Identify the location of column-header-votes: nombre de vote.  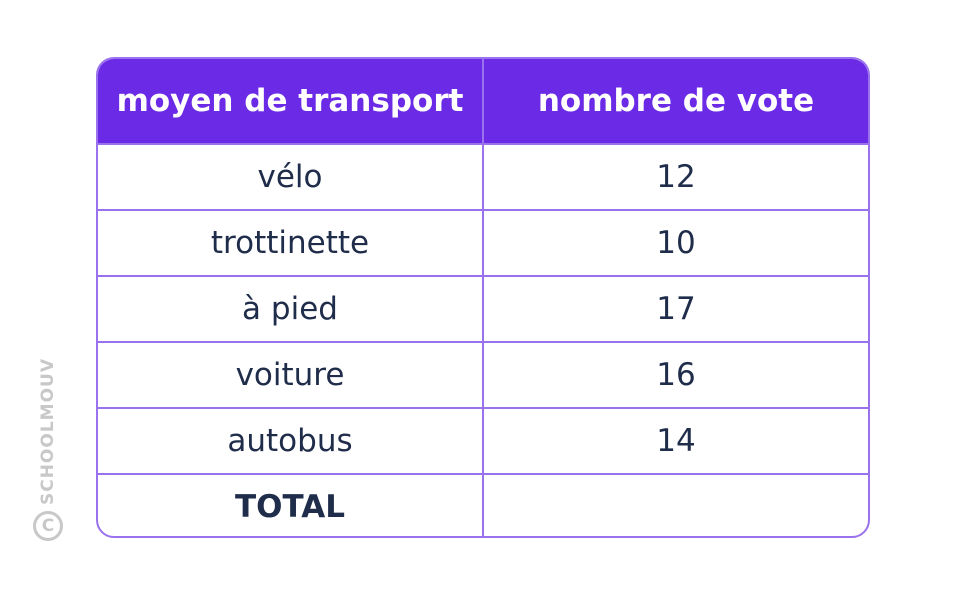
(676, 101).